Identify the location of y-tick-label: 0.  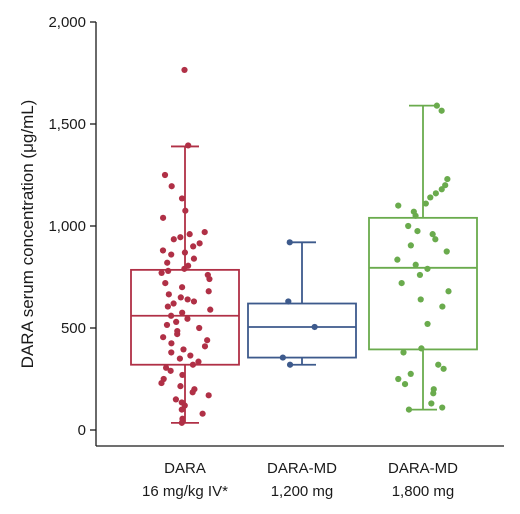
(82, 430).